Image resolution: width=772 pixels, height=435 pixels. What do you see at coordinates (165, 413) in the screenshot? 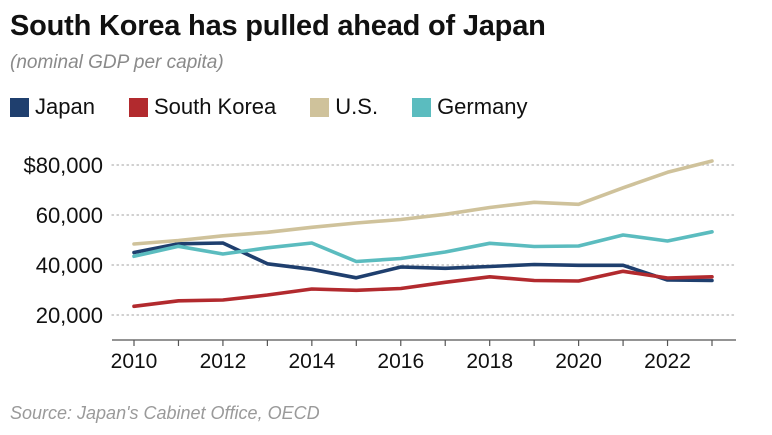
I see `source-note: Source: Japan's Cabinet Office, OECD` at bounding box center [165, 413].